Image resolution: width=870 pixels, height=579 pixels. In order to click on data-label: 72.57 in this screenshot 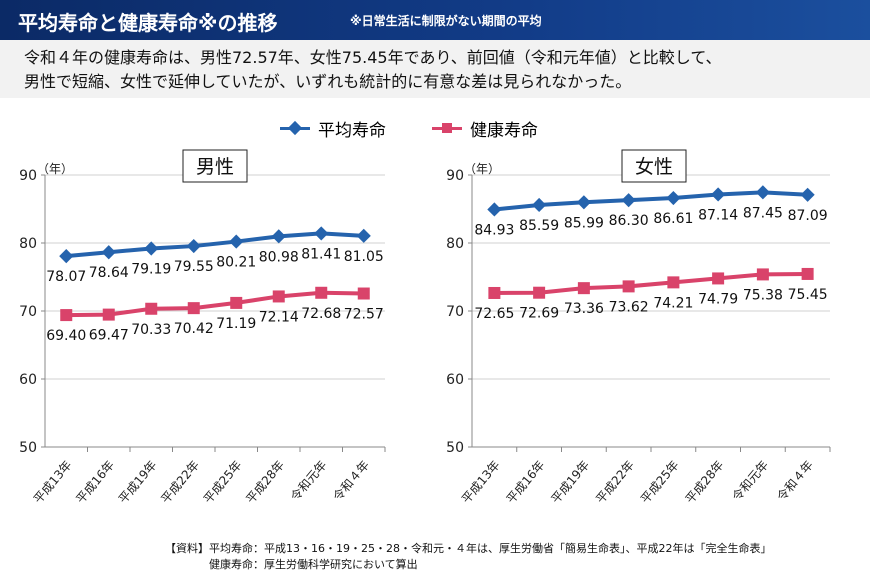, I will do `click(364, 315)`.